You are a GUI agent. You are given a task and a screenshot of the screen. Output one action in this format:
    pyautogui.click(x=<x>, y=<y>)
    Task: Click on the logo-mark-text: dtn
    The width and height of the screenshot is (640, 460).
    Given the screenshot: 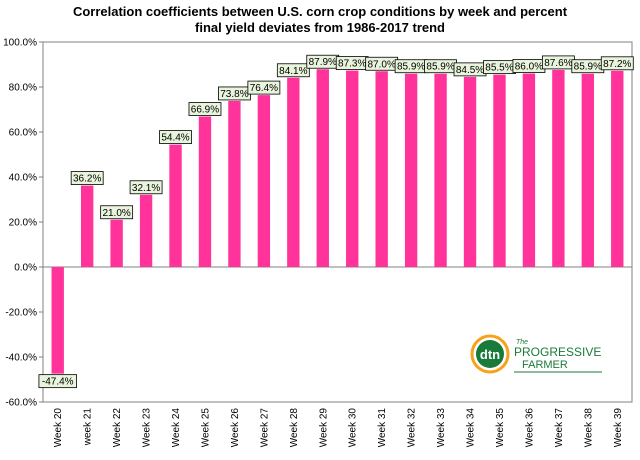 What is the action you would take?
    pyautogui.click(x=490, y=354)
    